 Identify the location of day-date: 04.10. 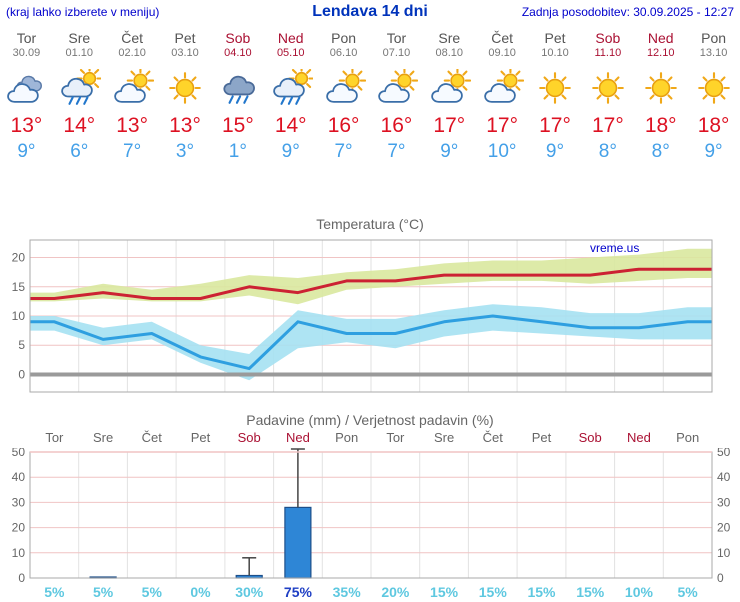
(238, 53).